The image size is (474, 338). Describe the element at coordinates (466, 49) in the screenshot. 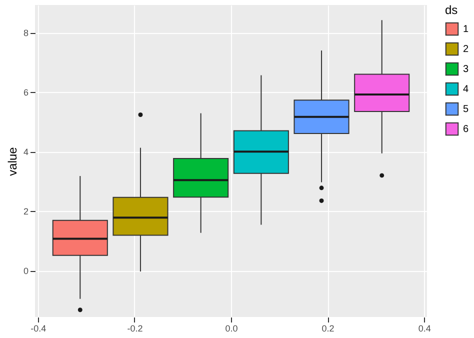

I see `legend-label: 2` at that location.